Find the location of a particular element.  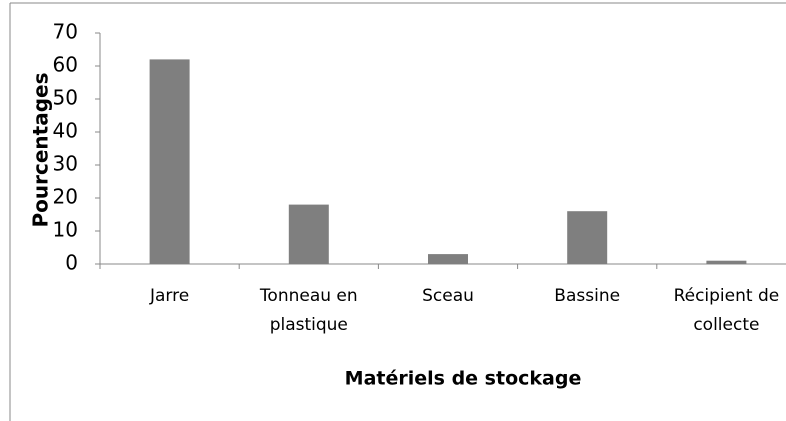

x-tick-label: Tonneau en plastique is located at coordinates (308, 310).